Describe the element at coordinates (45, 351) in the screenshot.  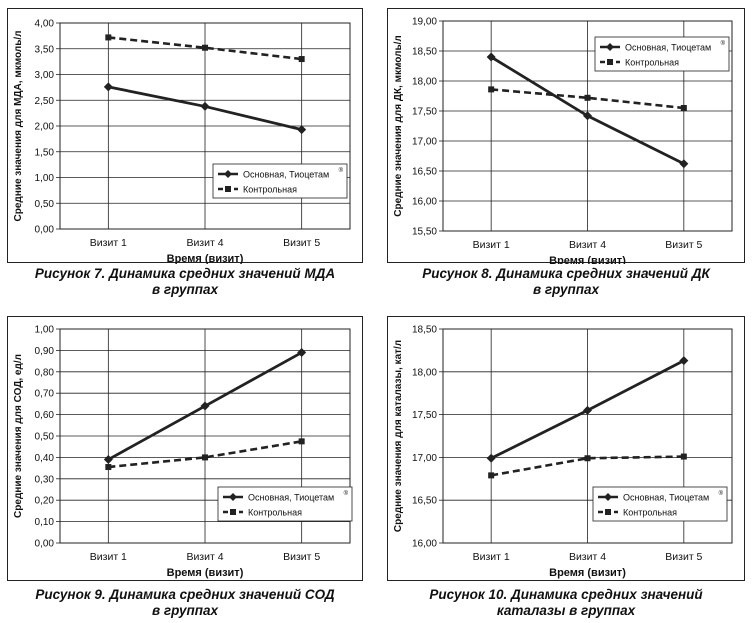
I see `y-tick-label: 0,90` at that location.